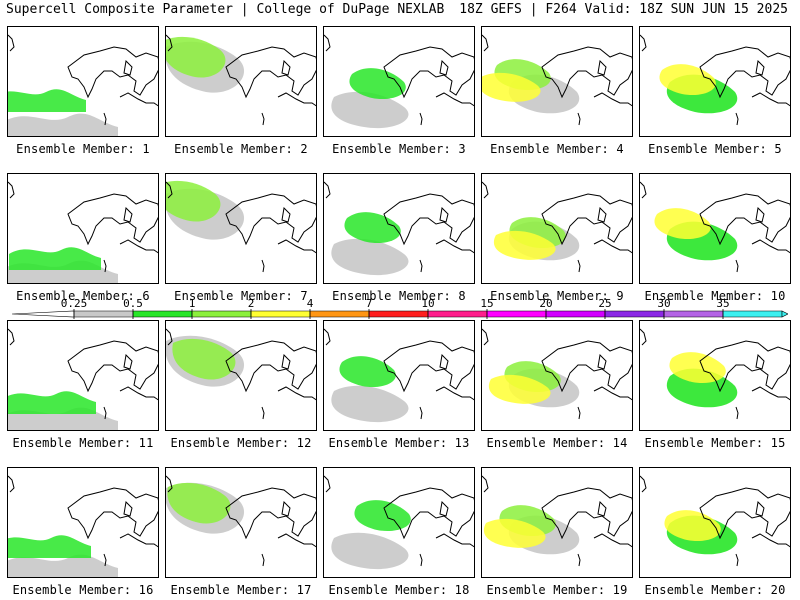 The image size is (800, 600). Describe the element at coordinates (715, 443) in the screenshot. I see `ensemble-member-label: Ensemble Member: 15` at that location.